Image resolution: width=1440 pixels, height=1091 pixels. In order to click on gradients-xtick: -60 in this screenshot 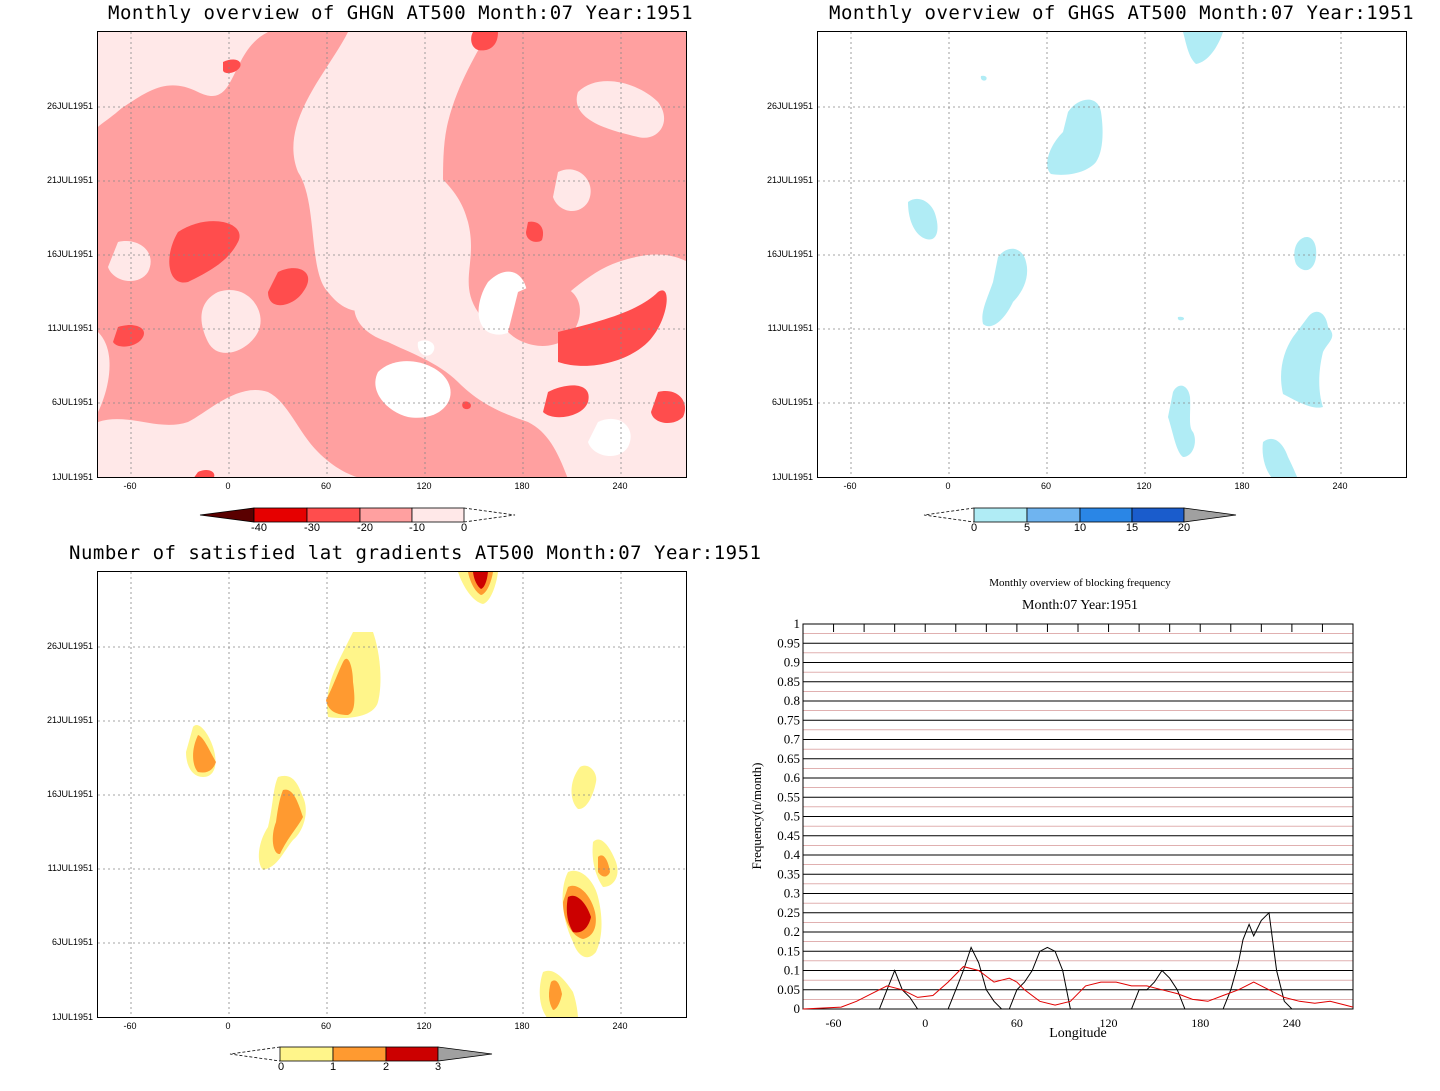, I will do `click(130, 1026)`.